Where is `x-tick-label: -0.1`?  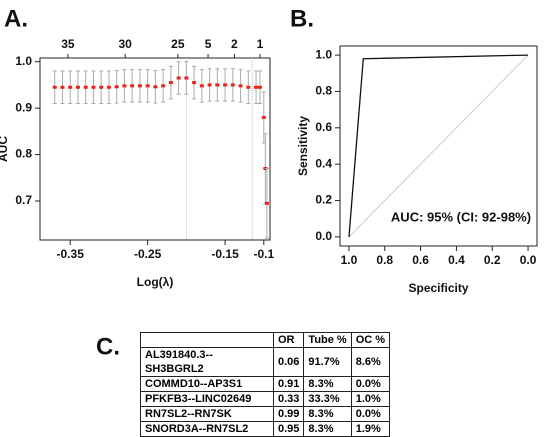
x-tick-label: -0.1 is located at coordinates (263, 254).